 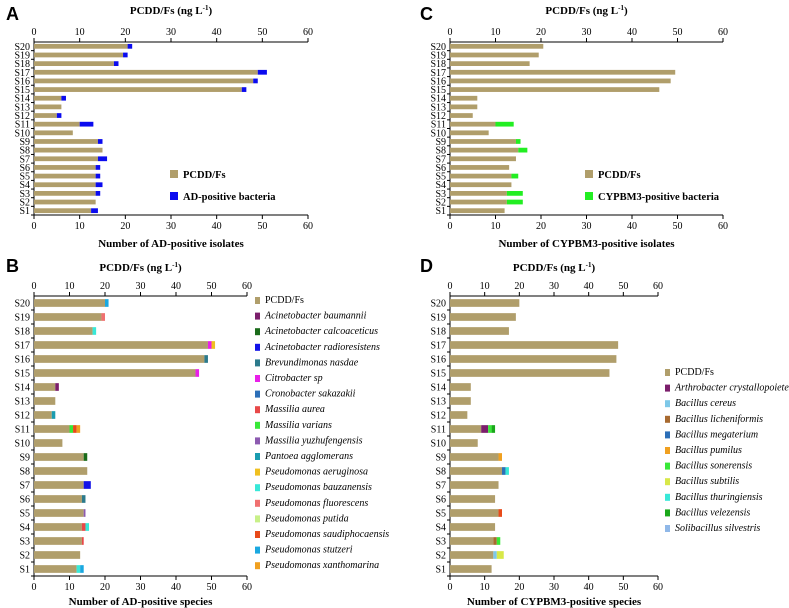 I want to click on bar-s6-ad-positive-bacteria, so click(x=98, y=167).